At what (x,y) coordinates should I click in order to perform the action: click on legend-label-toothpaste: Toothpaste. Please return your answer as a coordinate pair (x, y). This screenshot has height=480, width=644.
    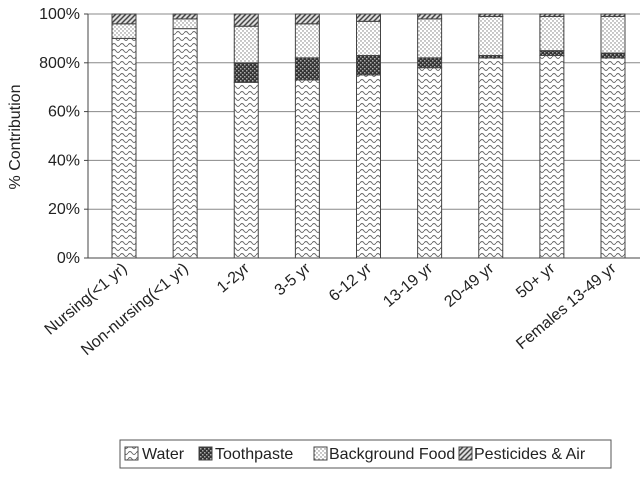
    Looking at the image, I should click on (254, 454).